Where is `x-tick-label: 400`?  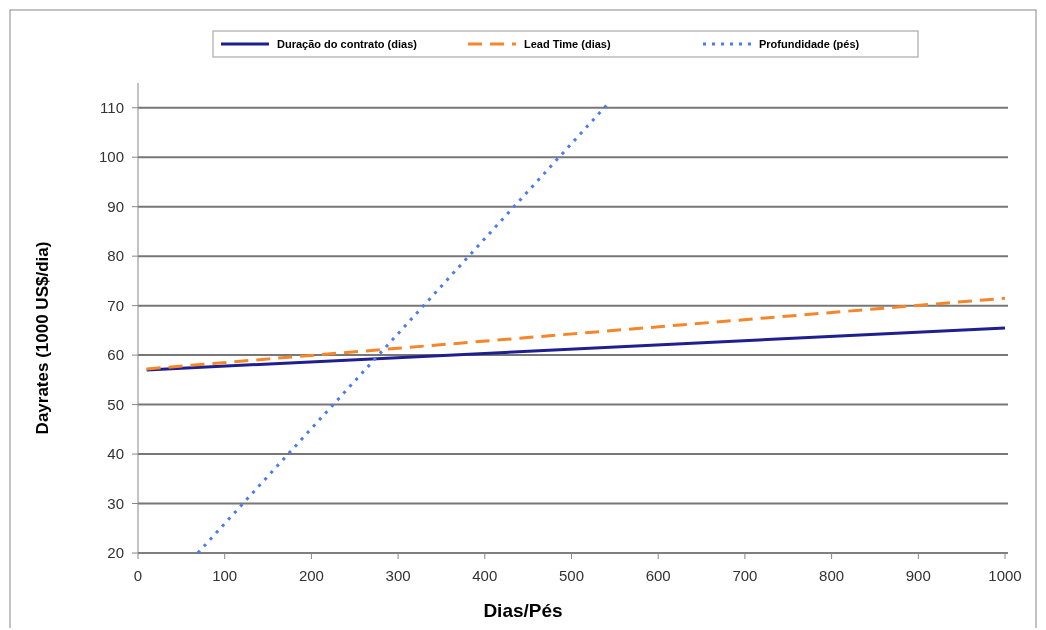
x-tick-label: 400 is located at coordinates (485, 575).